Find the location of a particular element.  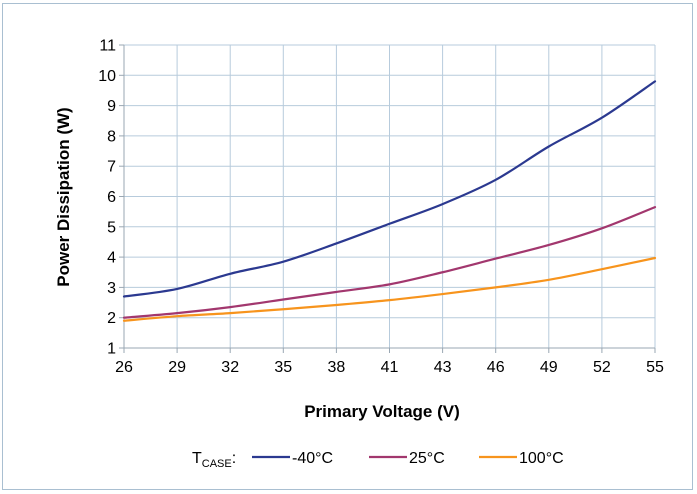

legend-label-2: 25°C is located at coordinates (427, 458).